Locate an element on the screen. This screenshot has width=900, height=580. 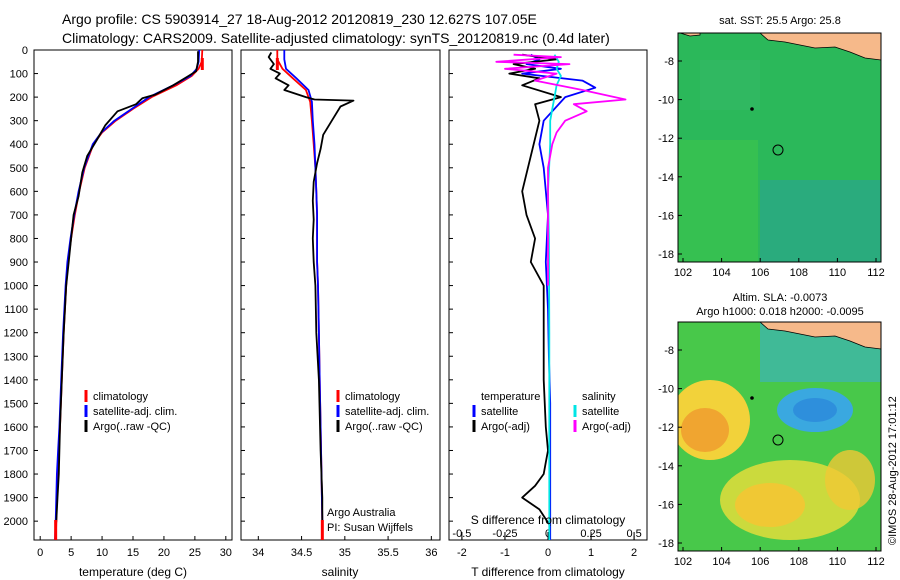
series-line-temperature-satellite is located at coordinates (559, 296).